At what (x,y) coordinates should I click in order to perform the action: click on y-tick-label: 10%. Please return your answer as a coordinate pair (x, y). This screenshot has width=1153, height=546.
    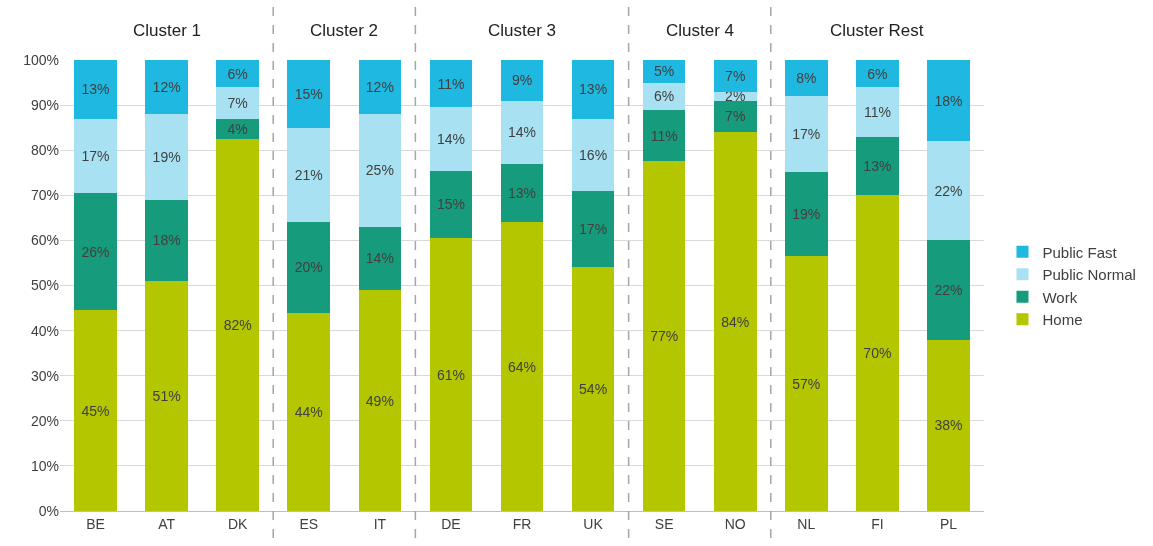
    Looking at the image, I should click on (44, 465).